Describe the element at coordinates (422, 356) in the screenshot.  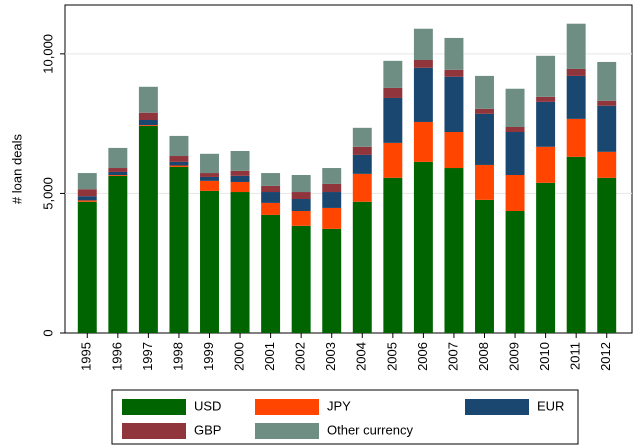
I see `x-tick-label: 2006` at that location.